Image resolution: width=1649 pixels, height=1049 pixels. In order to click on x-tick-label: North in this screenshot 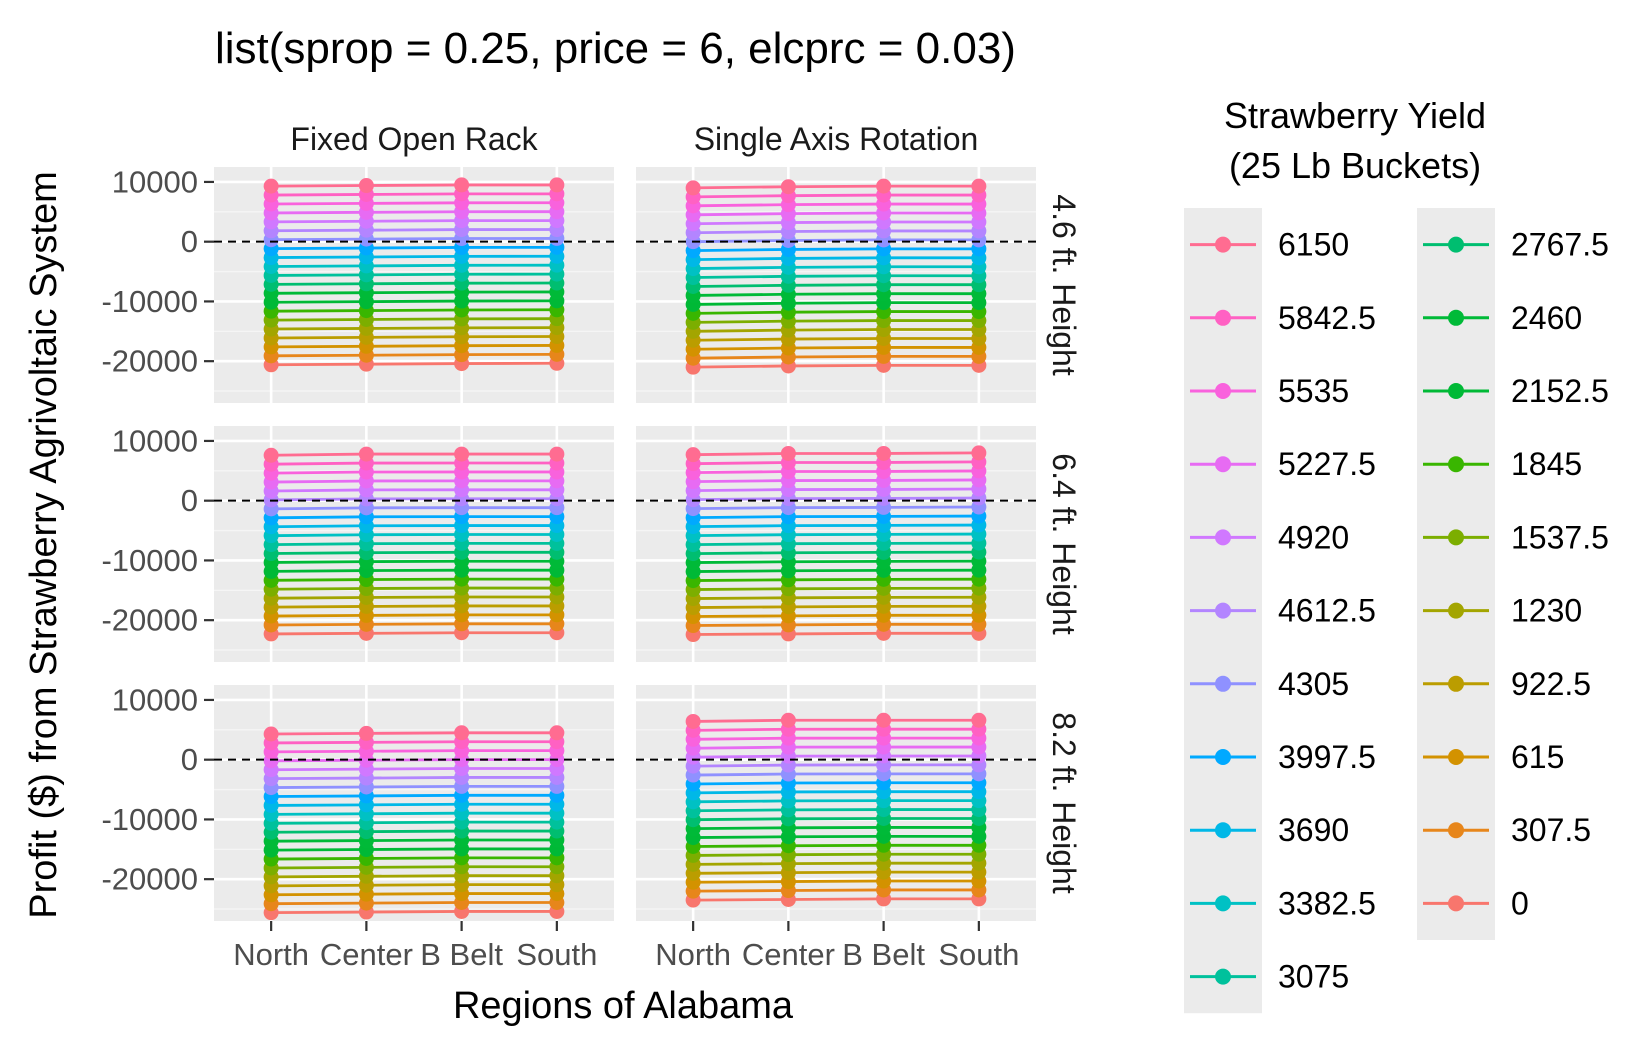, I will do `click(693, 954)`.